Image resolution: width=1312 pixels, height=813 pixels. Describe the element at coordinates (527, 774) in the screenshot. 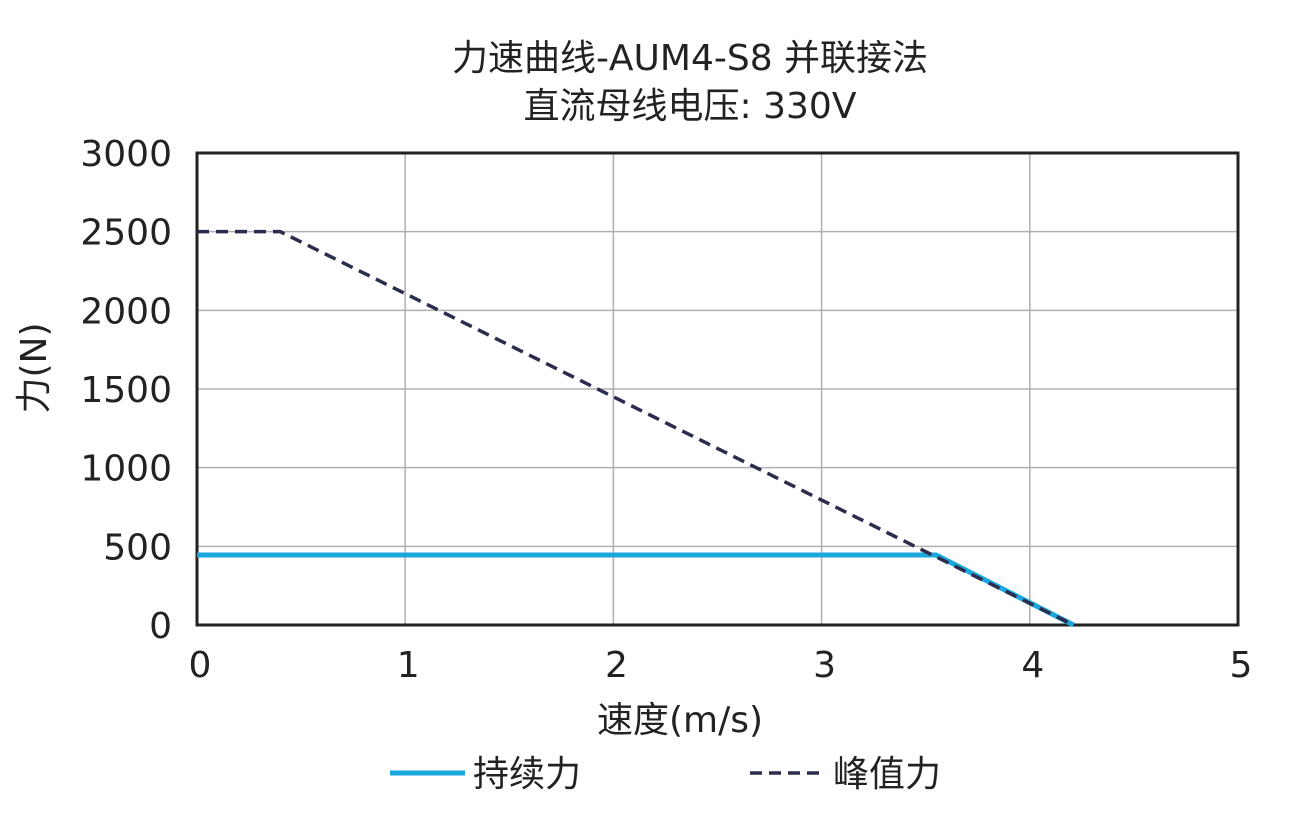

I see `legend-label: 持续力` at that location.